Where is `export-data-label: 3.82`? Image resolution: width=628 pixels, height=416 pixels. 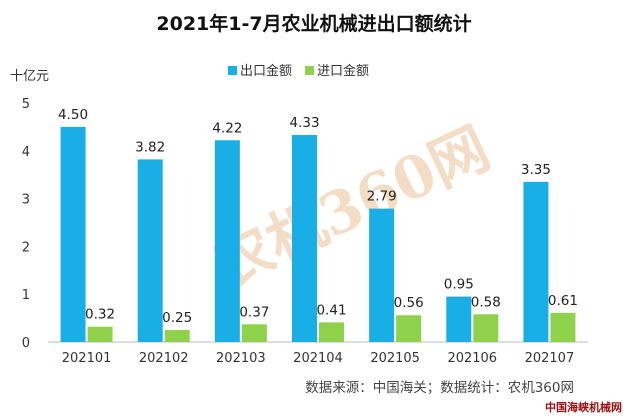 export-data-label: 3.82 is located at coordinates (150, 147).